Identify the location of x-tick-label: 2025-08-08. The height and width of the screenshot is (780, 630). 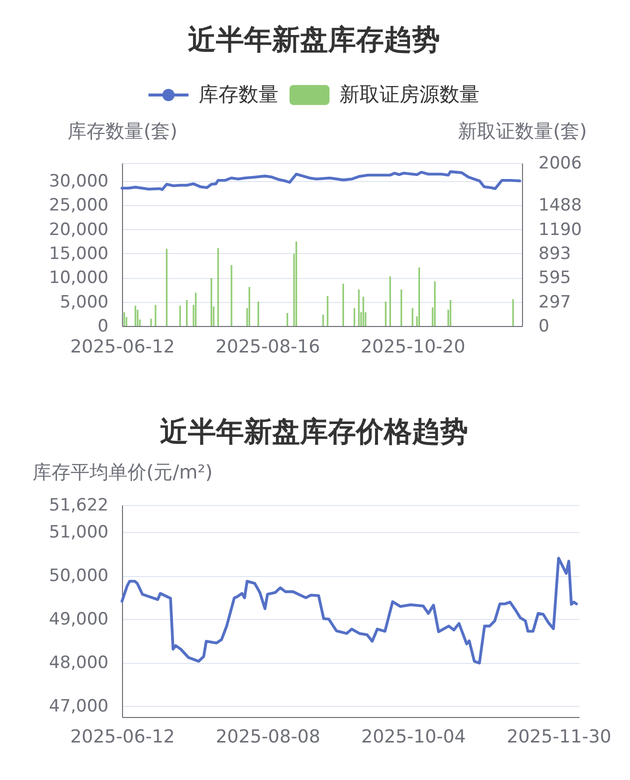
(268, 737).